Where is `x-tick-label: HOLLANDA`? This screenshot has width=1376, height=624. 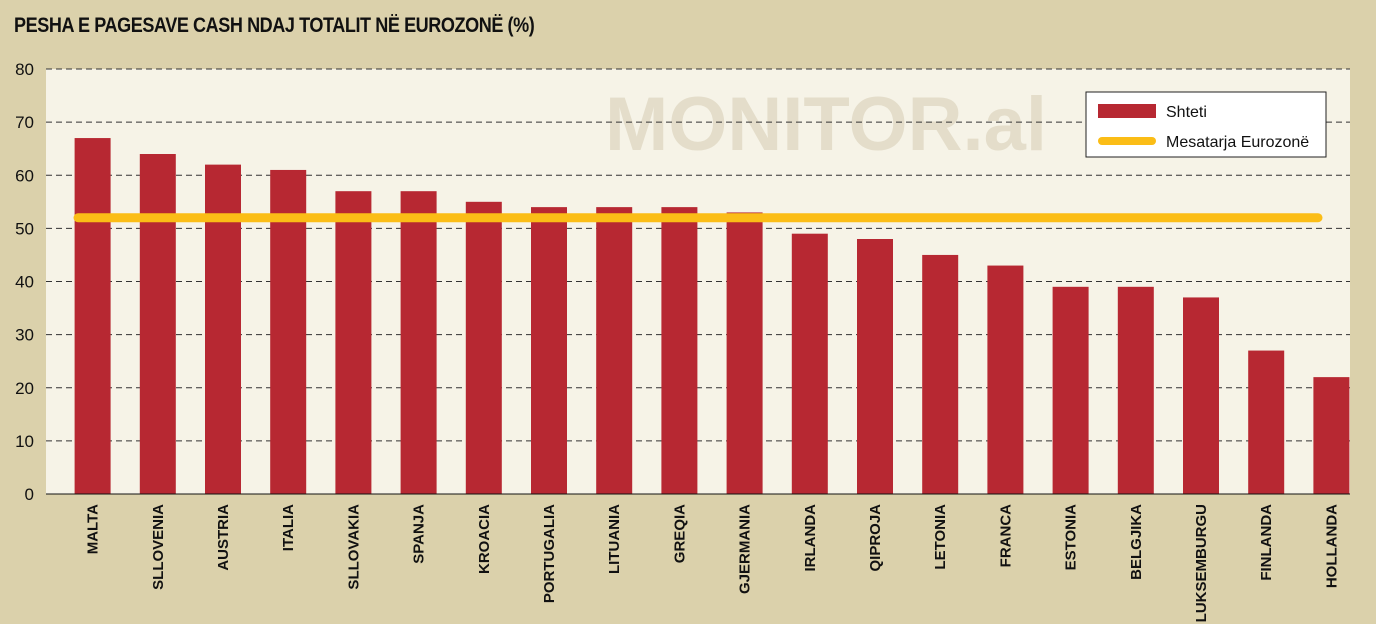 x-tick-label: HOLLANDA is located at coordinates (1331, 546).